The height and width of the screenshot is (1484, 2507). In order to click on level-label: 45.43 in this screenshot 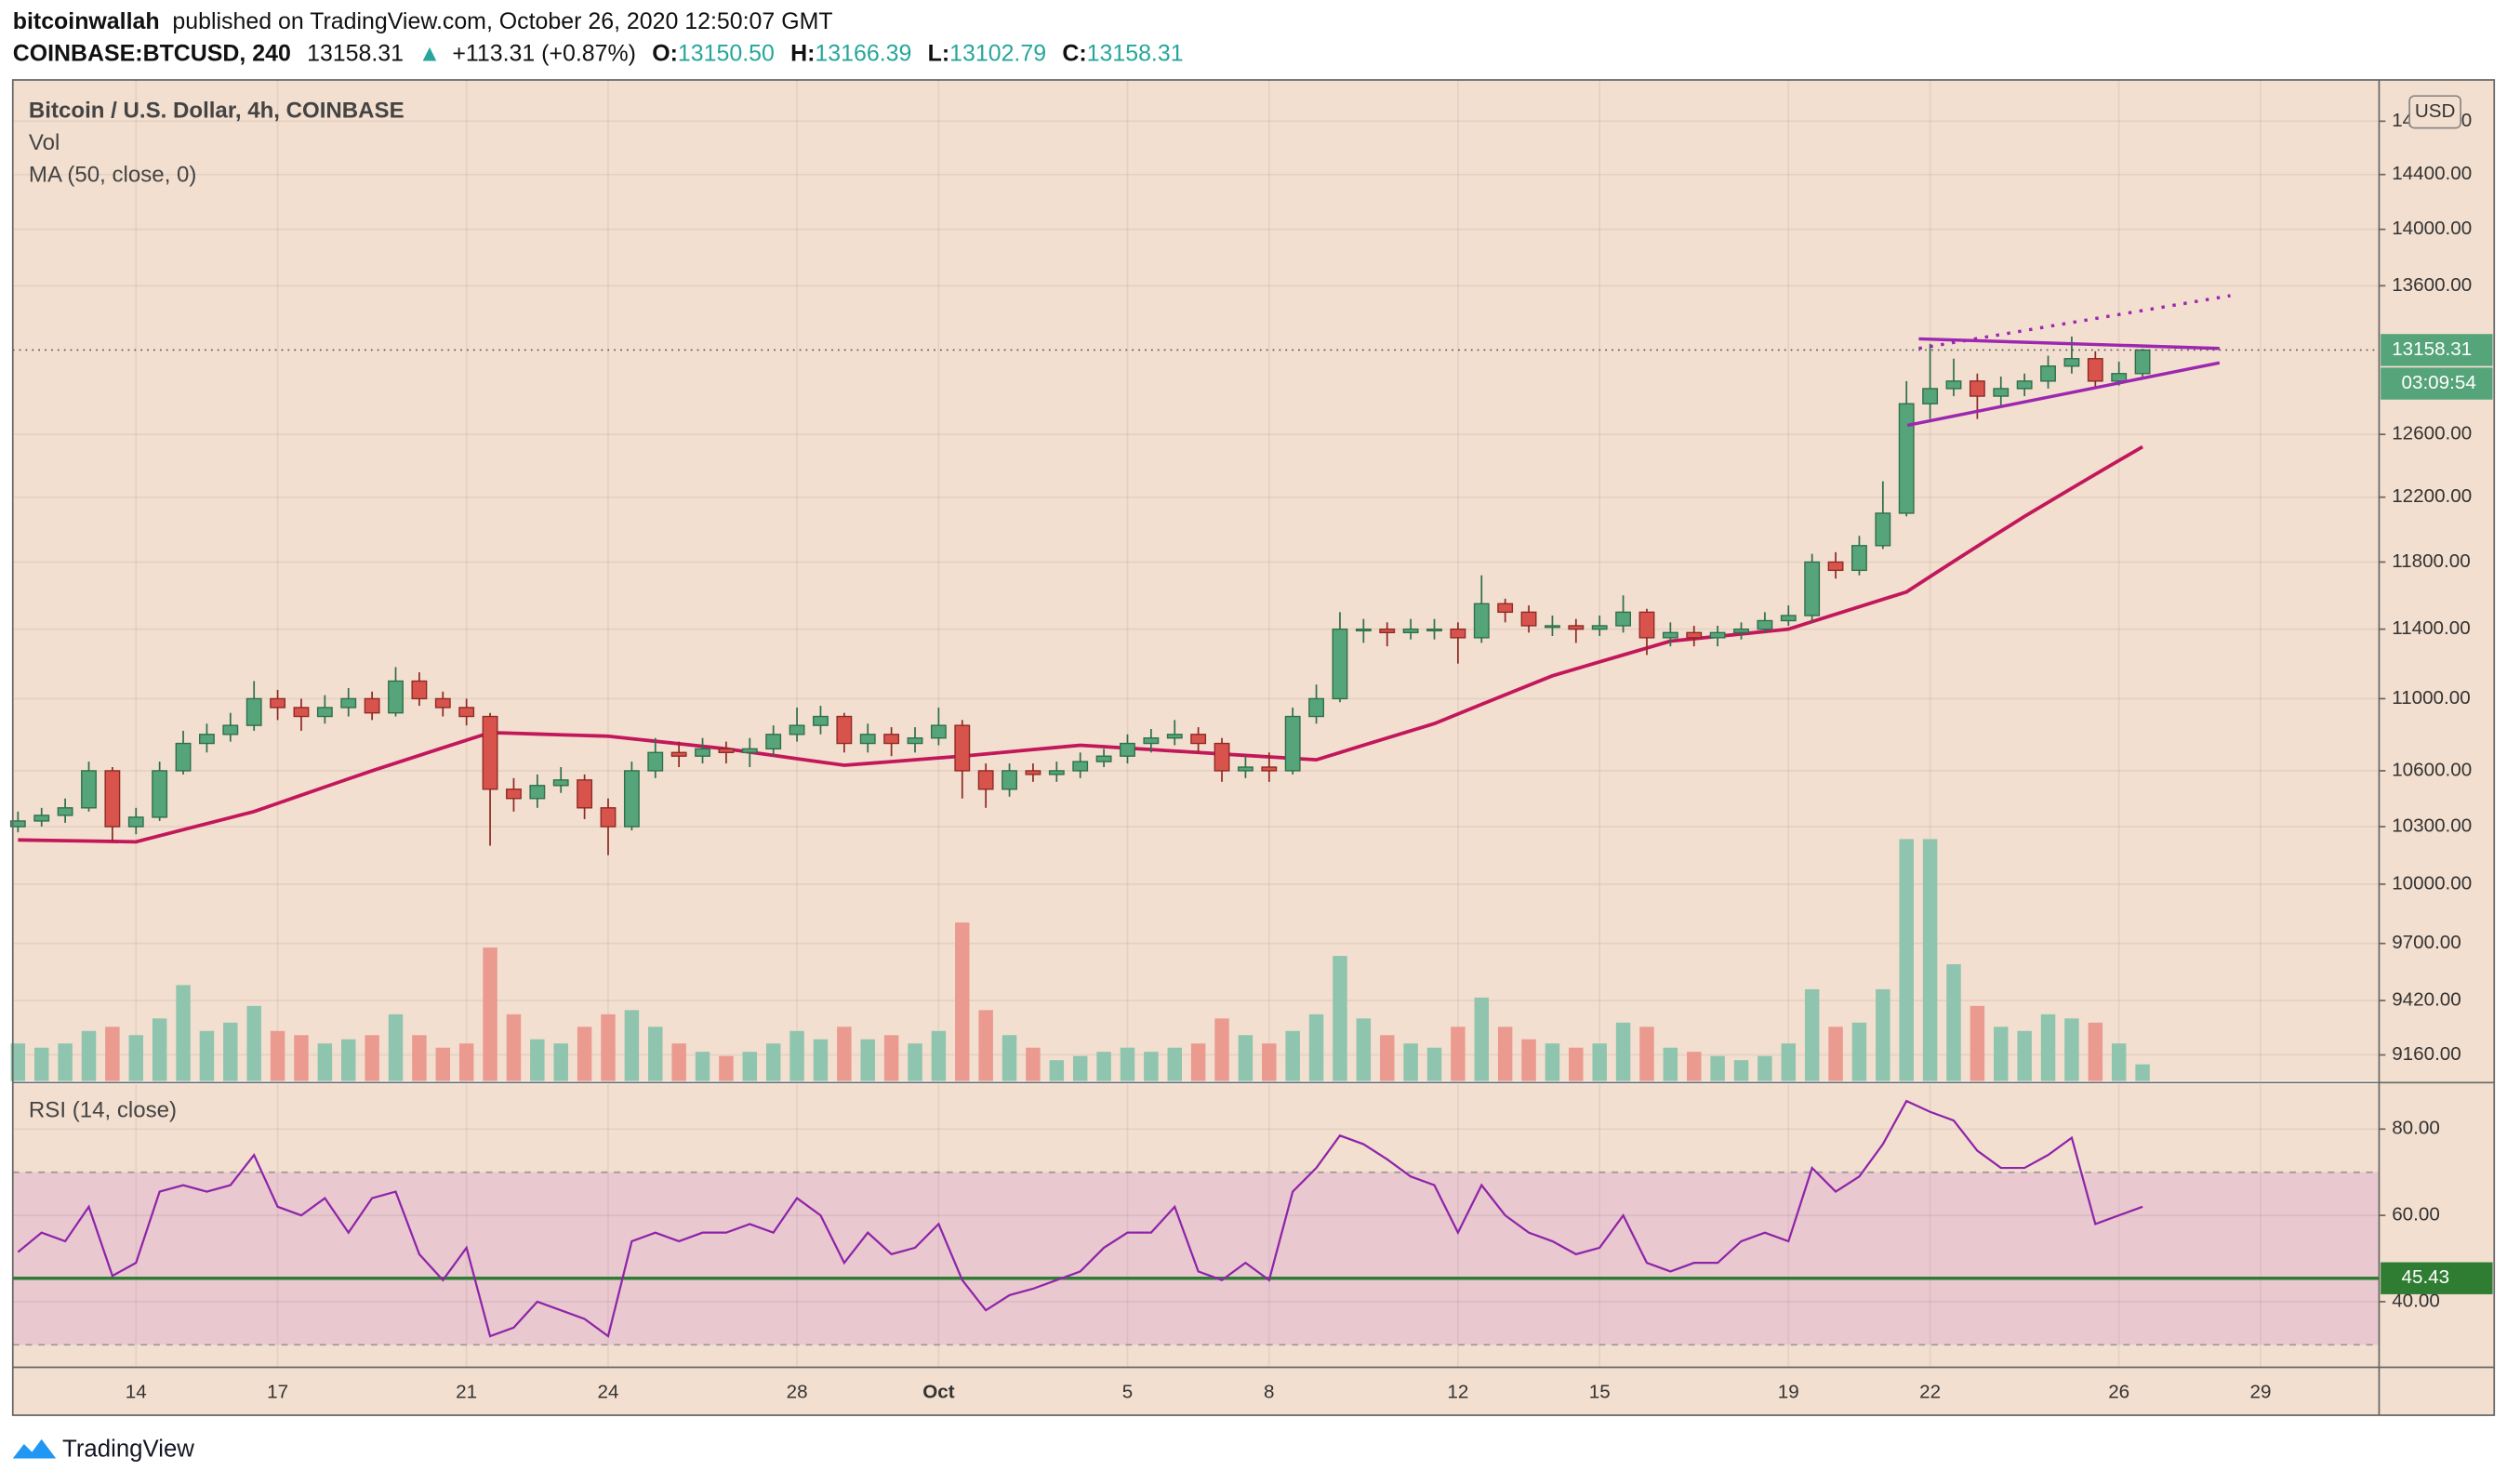, I will do `click(2426, 1277)`.